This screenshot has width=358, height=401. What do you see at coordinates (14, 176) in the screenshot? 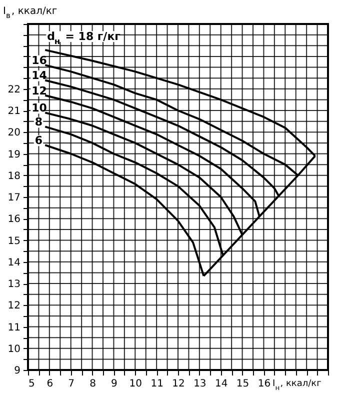
I see `y-tick-label: 18` at bounding box center [14, 176].